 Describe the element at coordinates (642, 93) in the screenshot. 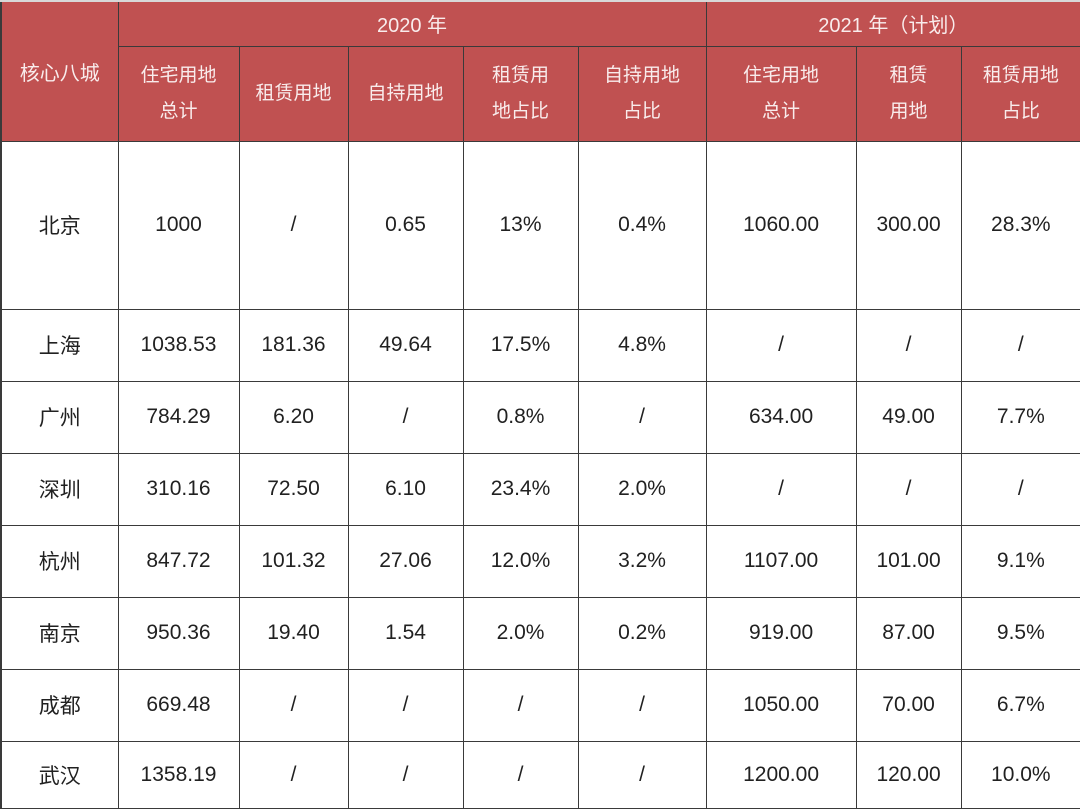

I see `col-header-2020-selfhold-share: 自持用地 占比` at that location.